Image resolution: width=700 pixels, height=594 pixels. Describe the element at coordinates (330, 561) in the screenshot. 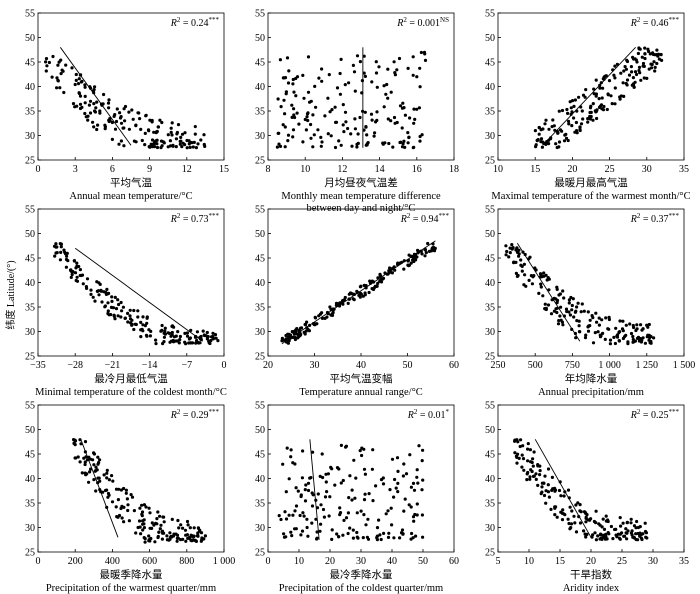

I see `x-tick-label: 20` at that location.